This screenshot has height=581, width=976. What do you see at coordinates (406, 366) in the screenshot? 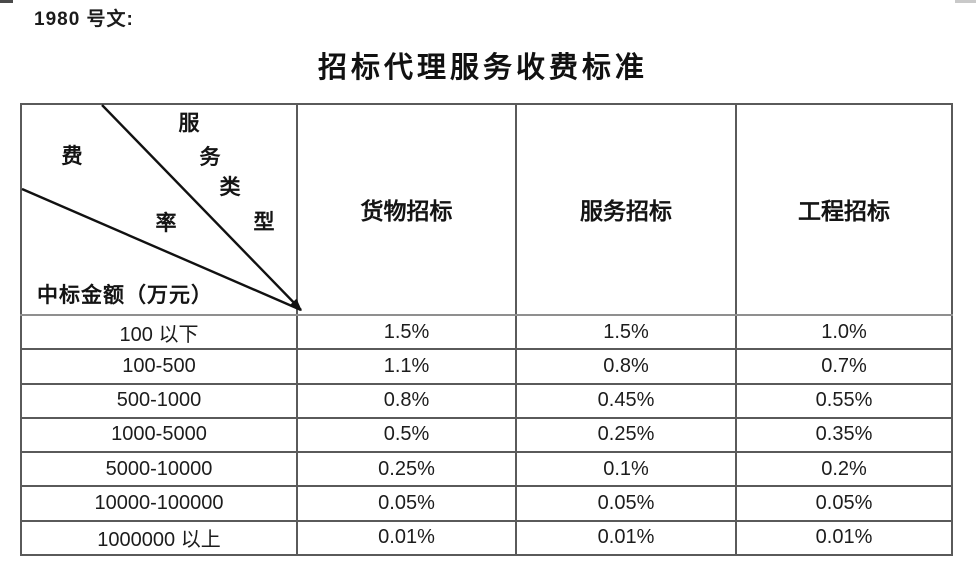
I see `rate-cell: 1.1%` at bounding box center [406, 366].